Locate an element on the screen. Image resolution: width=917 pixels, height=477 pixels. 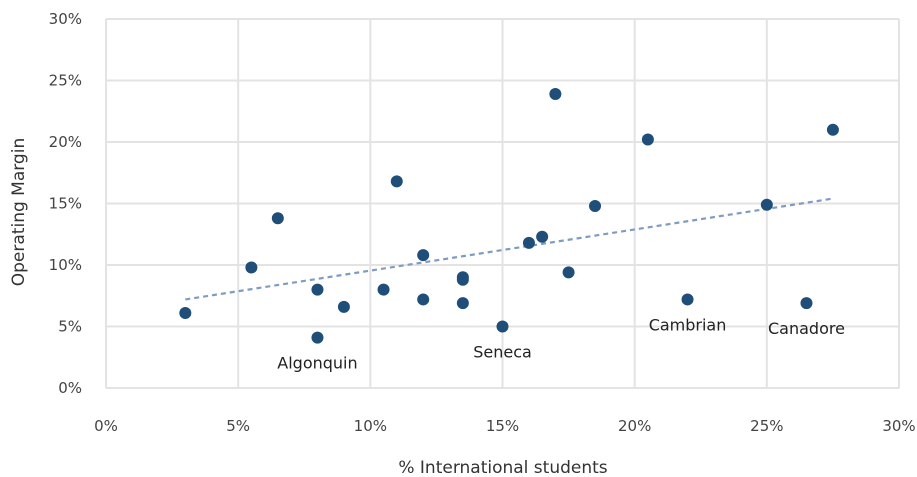
y-tick-label: 0% is located at coordinates (70, 388).